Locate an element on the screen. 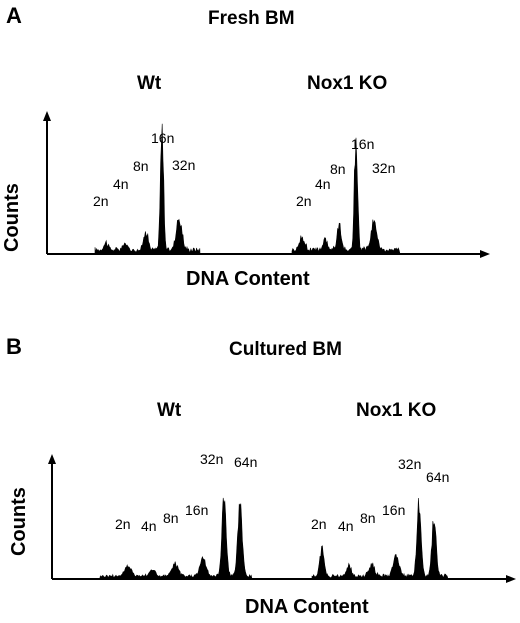 The height and width of the screenshot is (623, 520). panel-a-wt-peak-16n: 16n is located at coordinates (163, 138).